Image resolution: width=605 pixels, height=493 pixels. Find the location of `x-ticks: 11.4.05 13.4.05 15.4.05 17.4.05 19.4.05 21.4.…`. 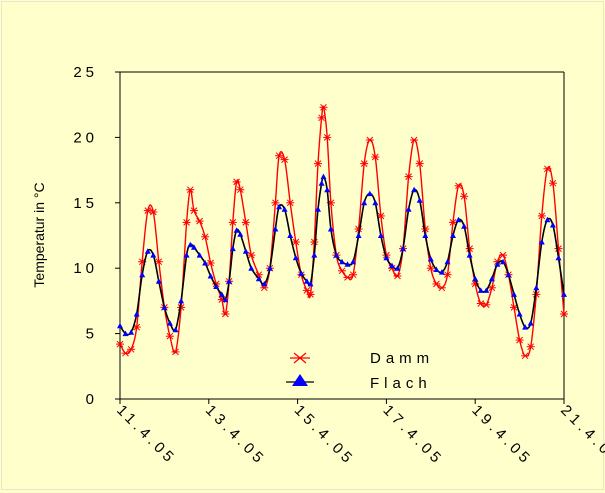

x-ticks: 11.4.05 13.4.05 15.4.05 17.4.05 19.4.05 21.4.… is located at coordinates (359, 434).